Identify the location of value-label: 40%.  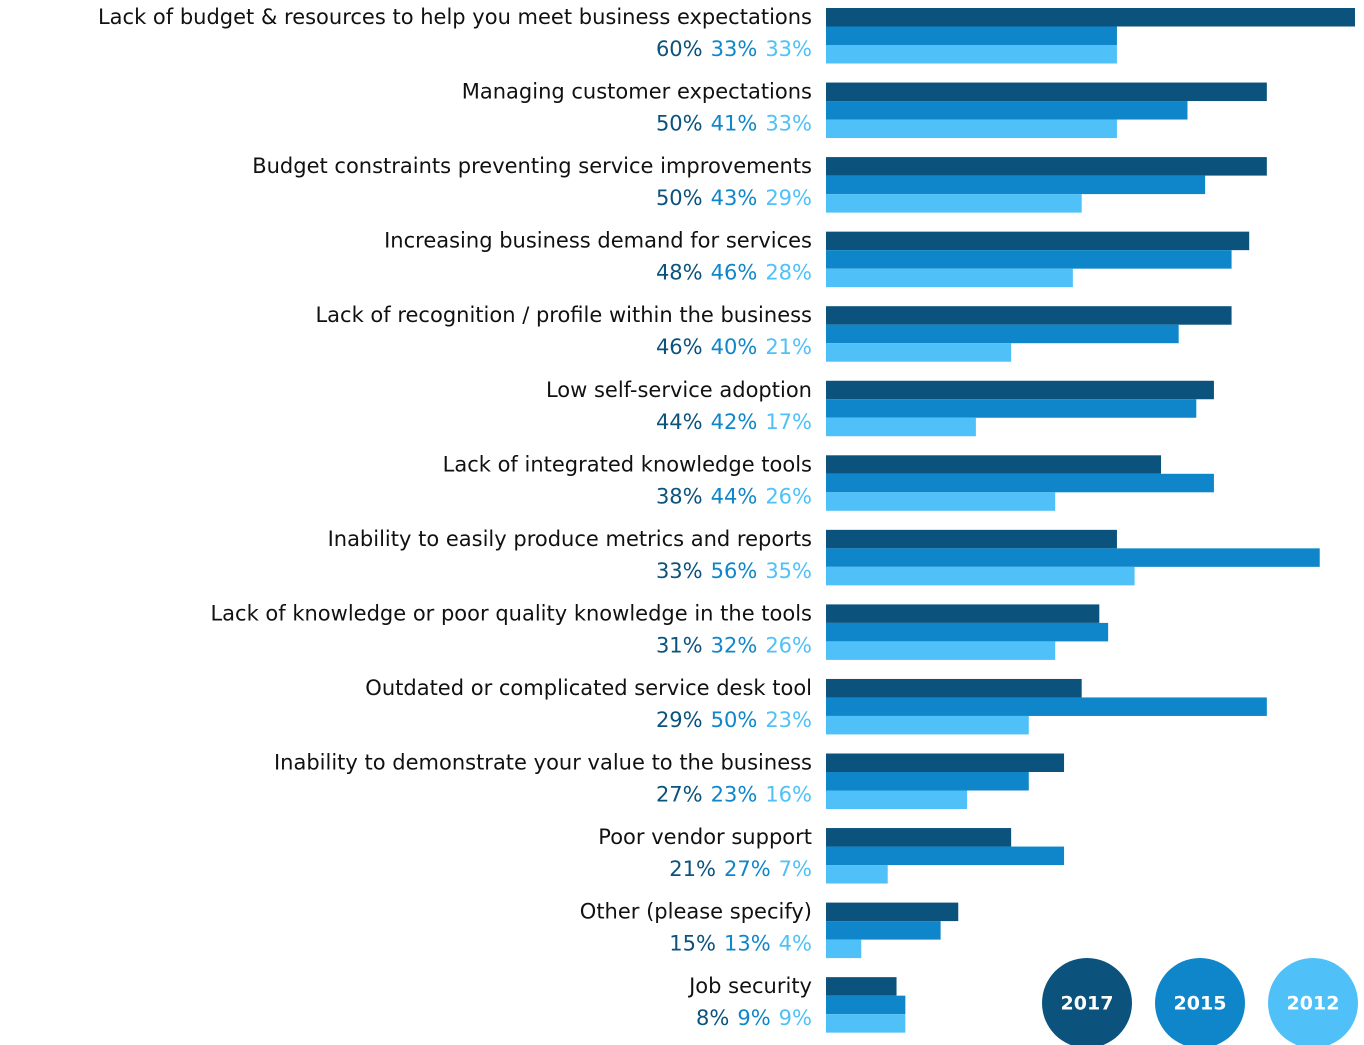
(734, 347).